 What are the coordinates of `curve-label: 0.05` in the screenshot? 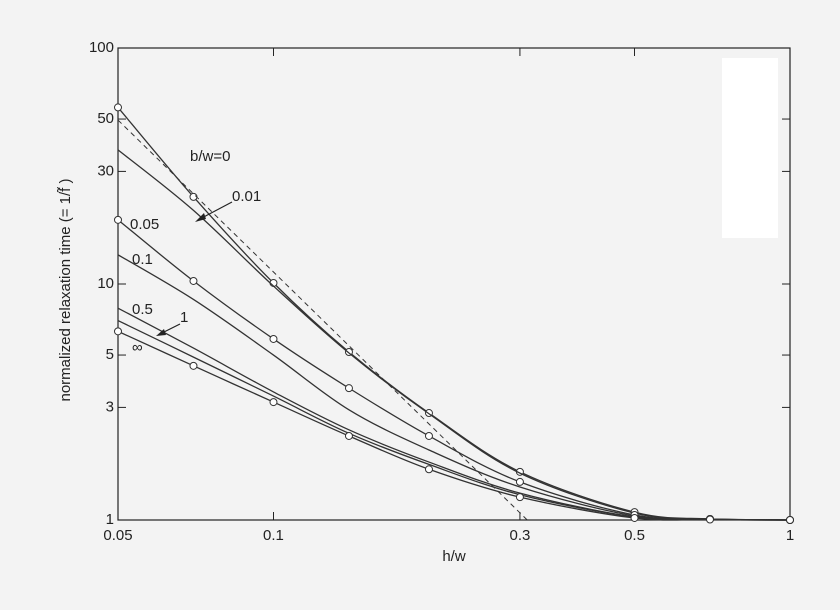 It's located at (144, 224).